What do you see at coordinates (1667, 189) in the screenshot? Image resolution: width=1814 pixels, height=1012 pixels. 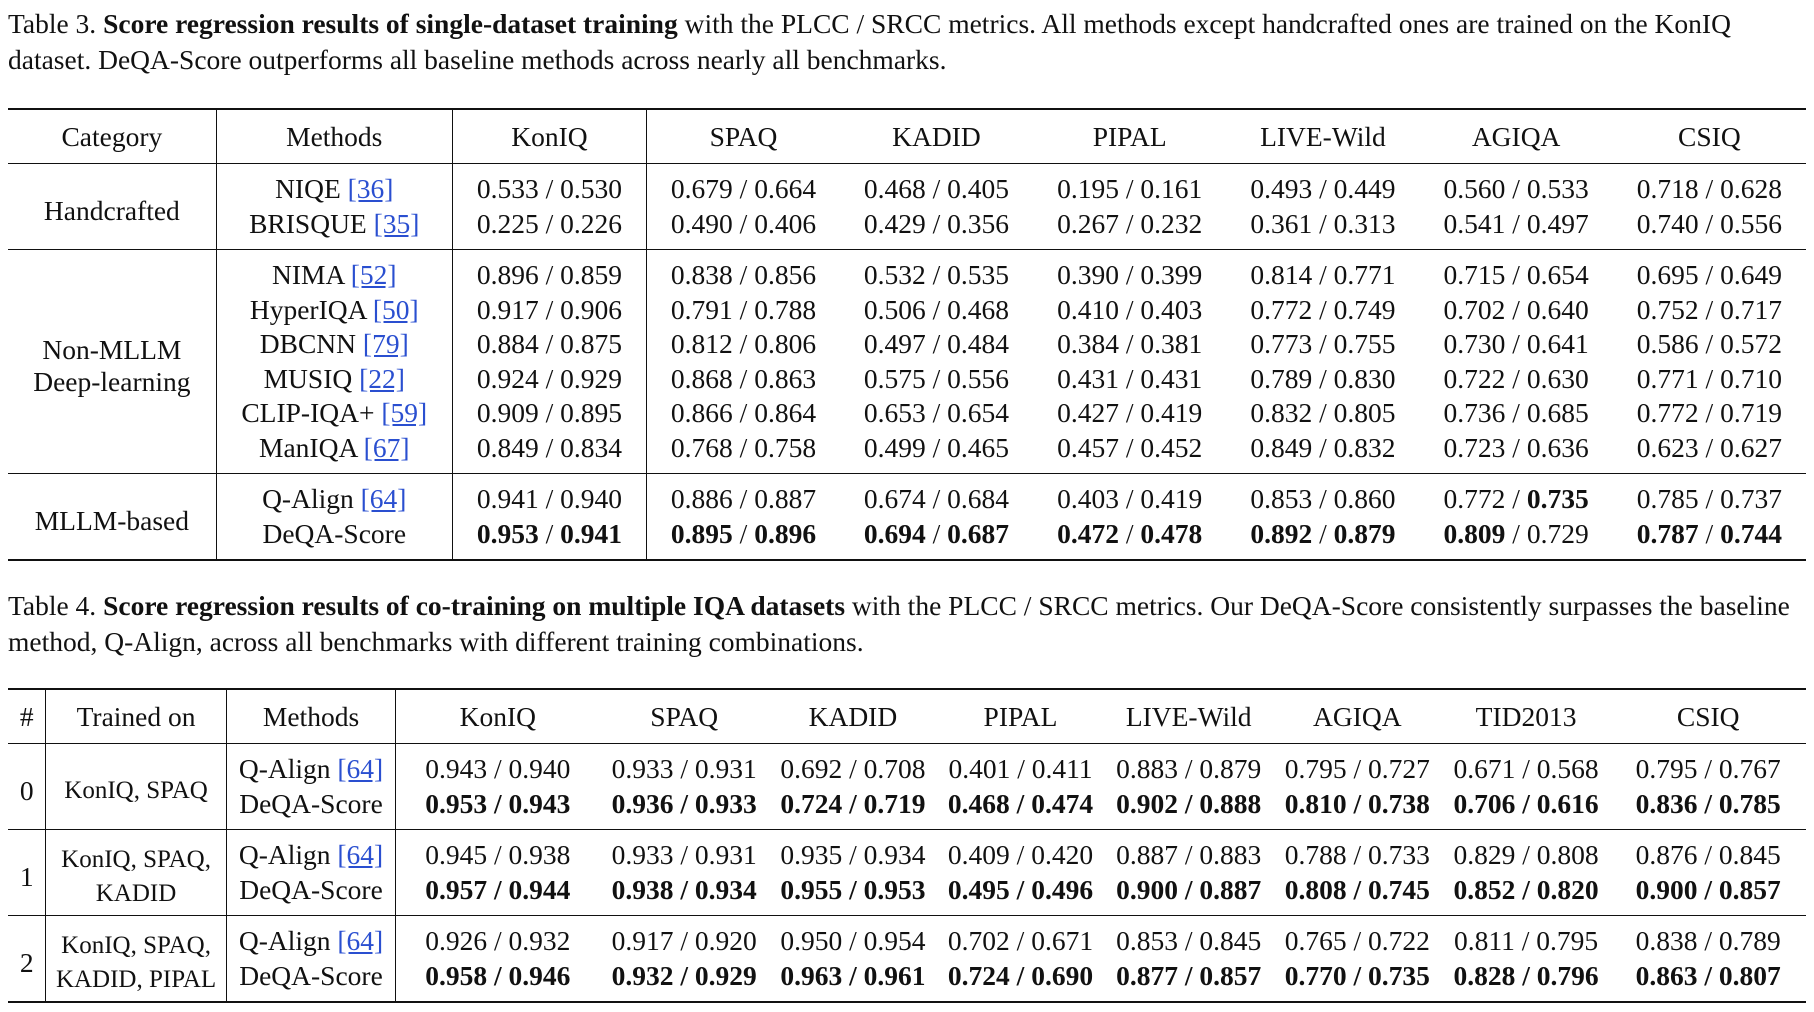 I see `plcc-value: 0.718` at bounding box center [1667, 189].